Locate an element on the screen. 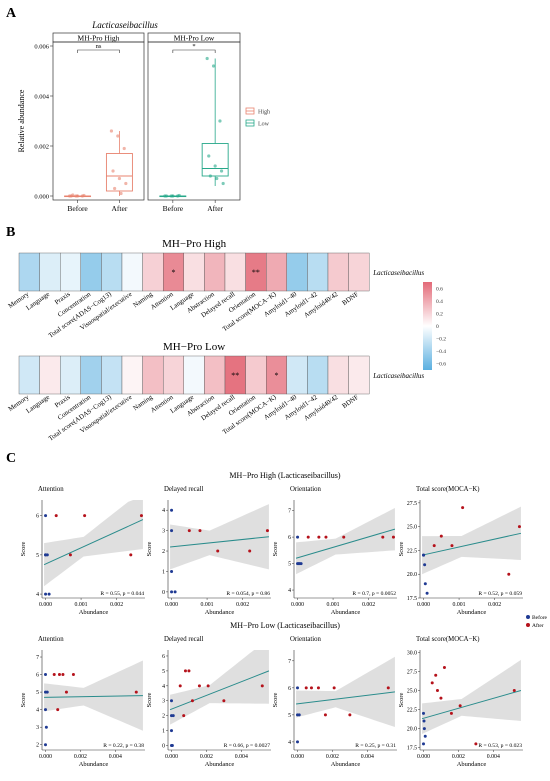 The height and width of the screenshot is (781, 550). panel-a-xtick: After is located at coordinates (120, 208).